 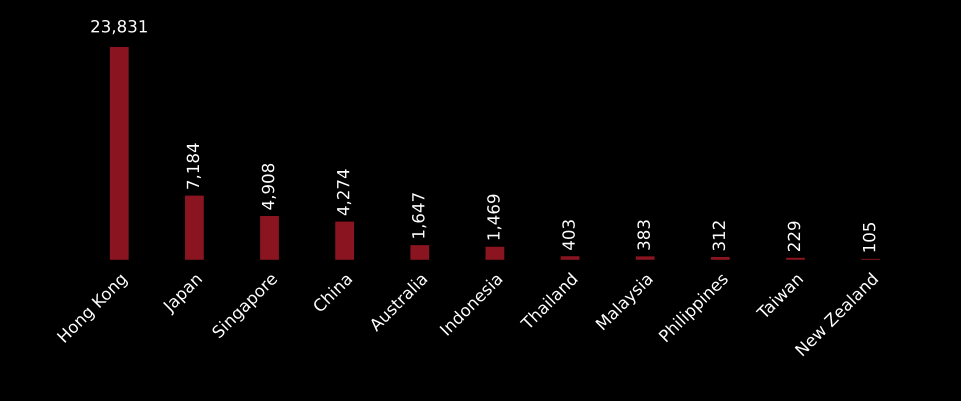 I want to click on data-label: 312, so click(x=719, y=235).